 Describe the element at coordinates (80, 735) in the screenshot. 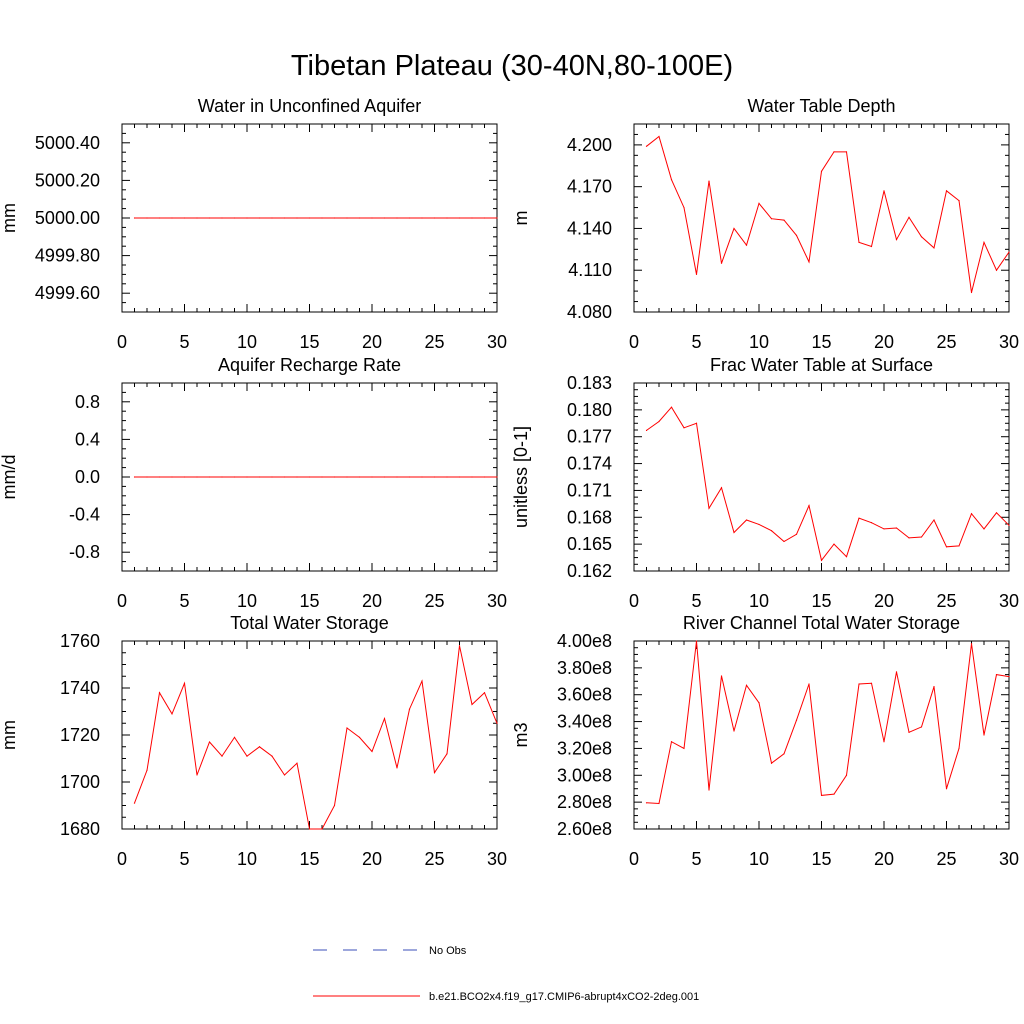

I see `y-tick-label: 1720` at that location.